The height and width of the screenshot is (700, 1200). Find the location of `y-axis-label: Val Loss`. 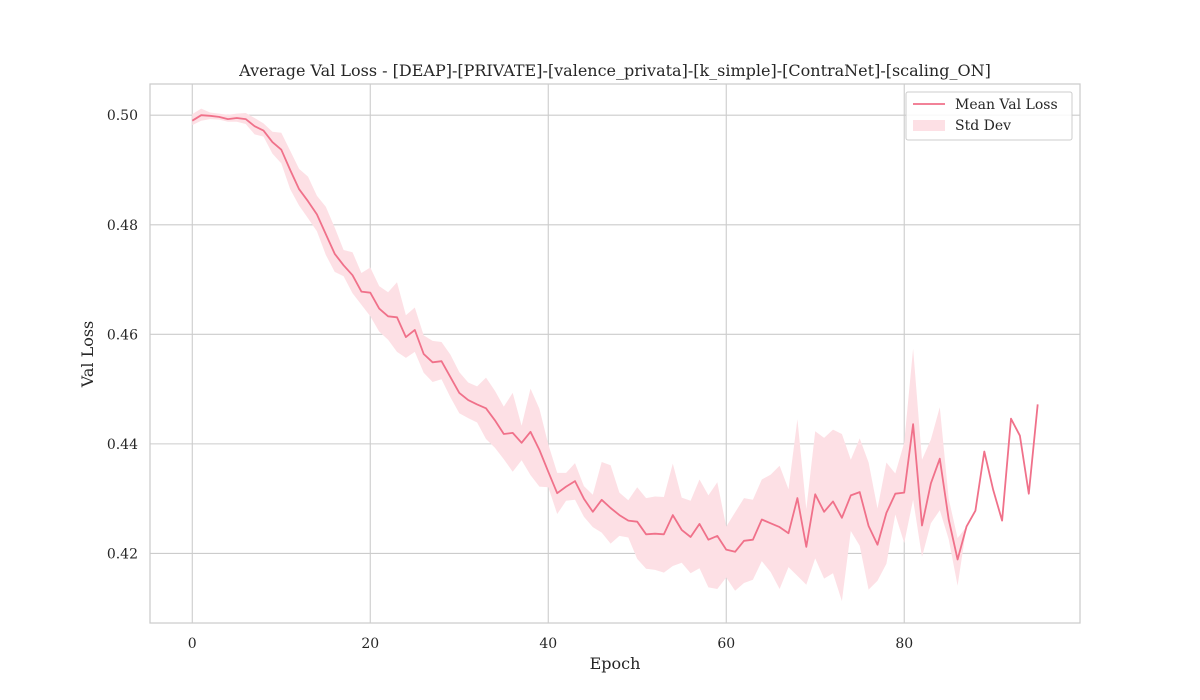

y-axis-label: Val Loss is located at coordinates (87, 355).